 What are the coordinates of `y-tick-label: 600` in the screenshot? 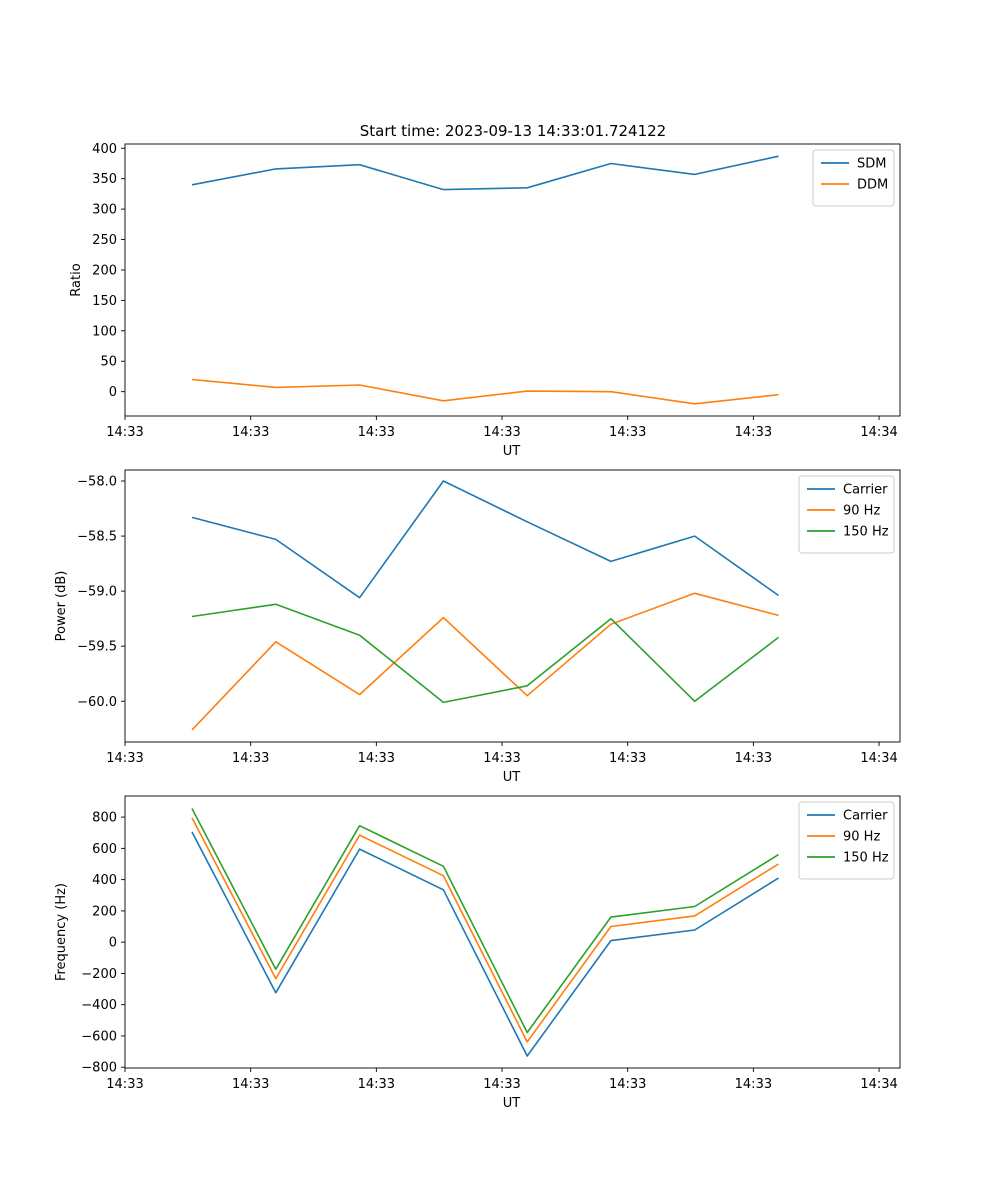 It's located at (104, 849).